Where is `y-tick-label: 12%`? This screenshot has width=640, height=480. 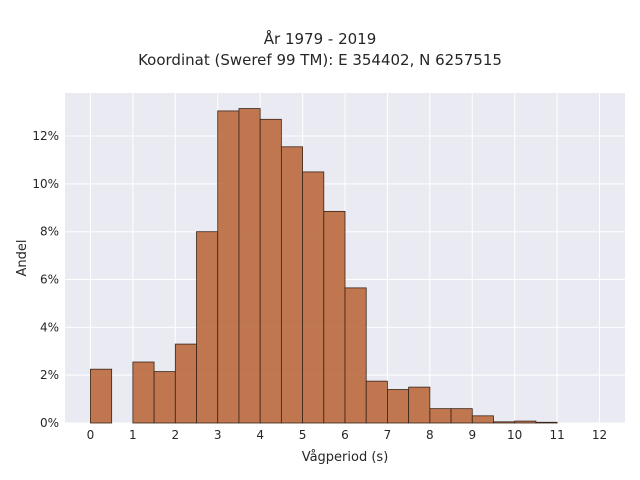 y-tick-label: 12% is located at coordinates (45, 136).